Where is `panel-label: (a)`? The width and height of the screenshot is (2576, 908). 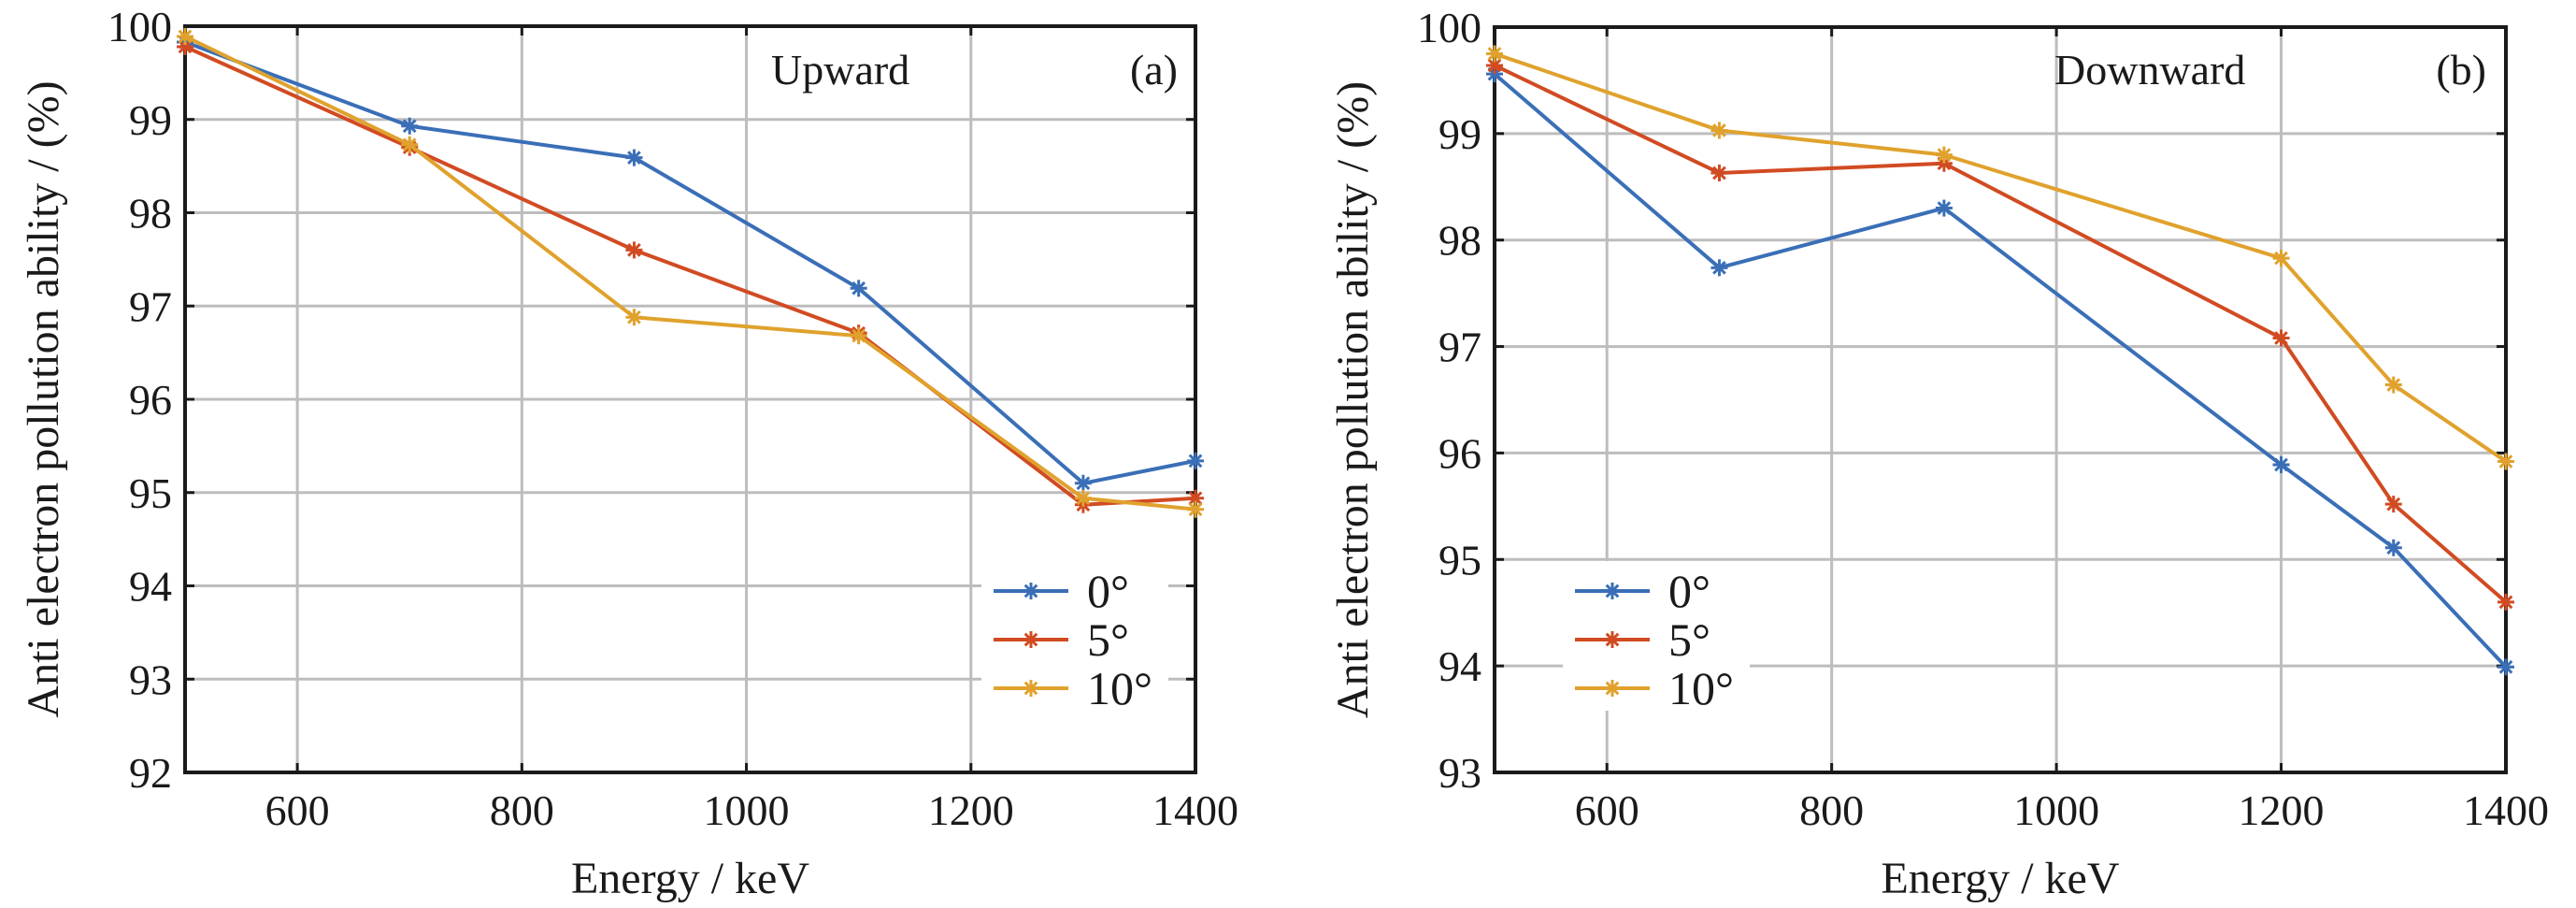 panel-label: (a) is located at coordinates (1154, 70).